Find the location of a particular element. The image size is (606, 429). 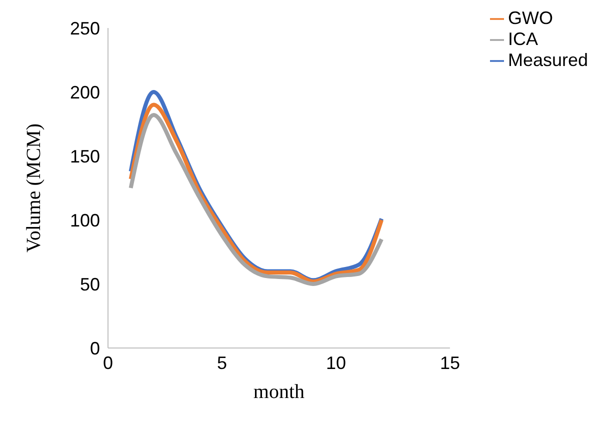

legend-label: GWO is located at coordinates (530, 18).